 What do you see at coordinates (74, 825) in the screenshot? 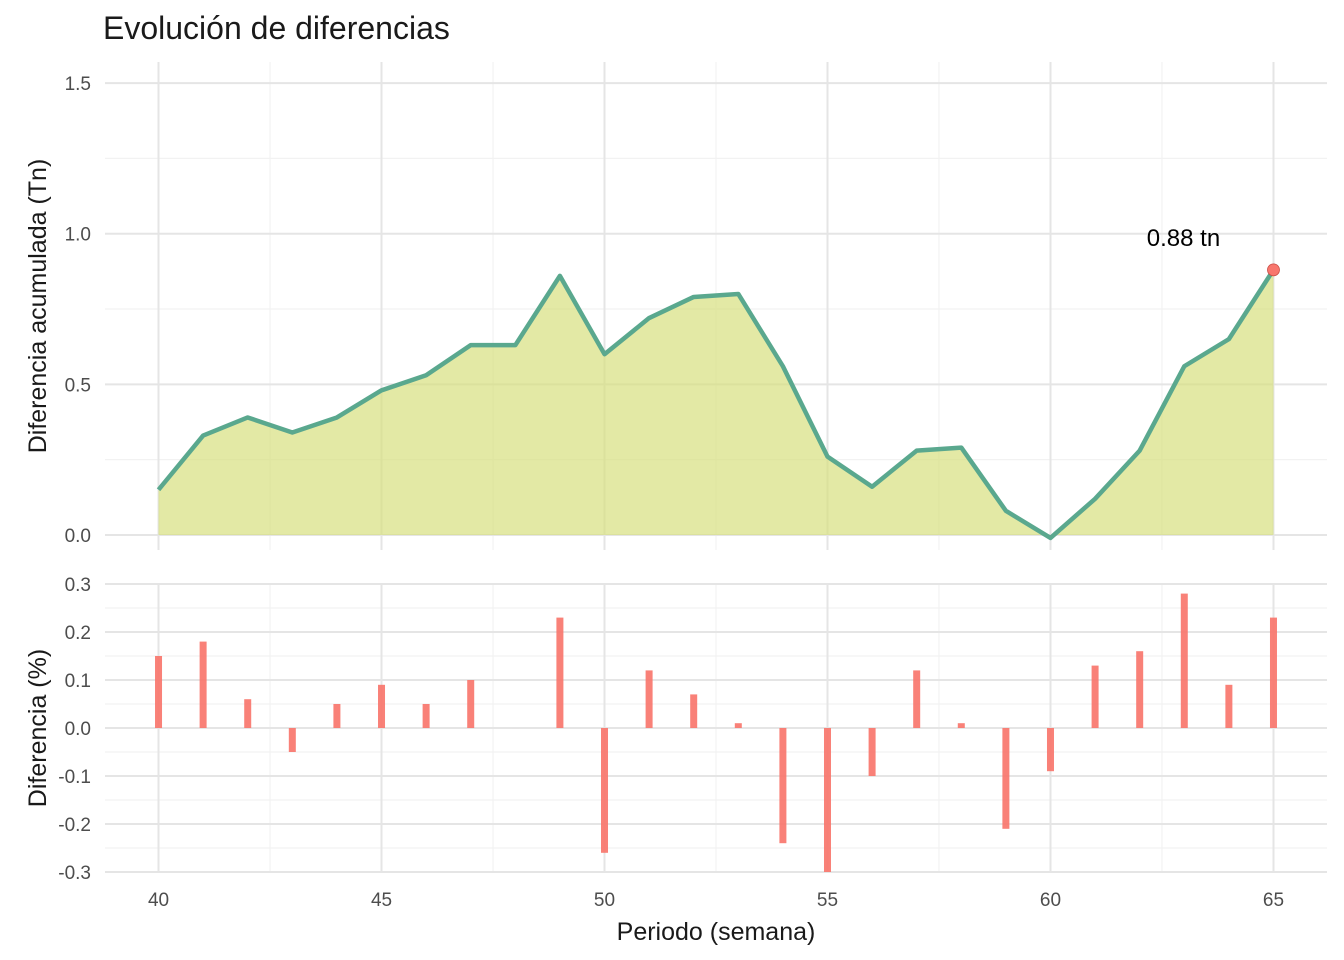
I see `y-tick-label-bottom: -0.2` at bounding box center [74, 825].